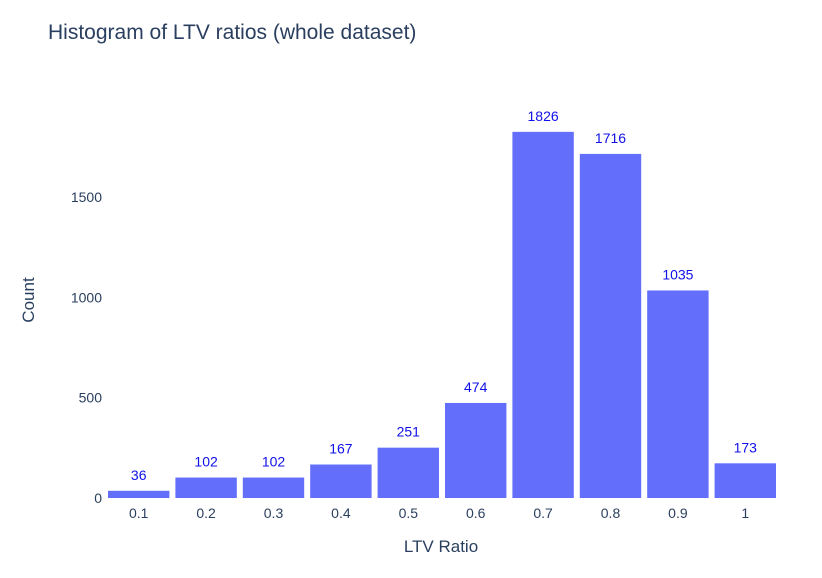 The width and height of the screenshot is (822, 578). Describe the element at coordinates (206, 513) in the screenshot. I see `x-tick-label: 0.2` at that location.